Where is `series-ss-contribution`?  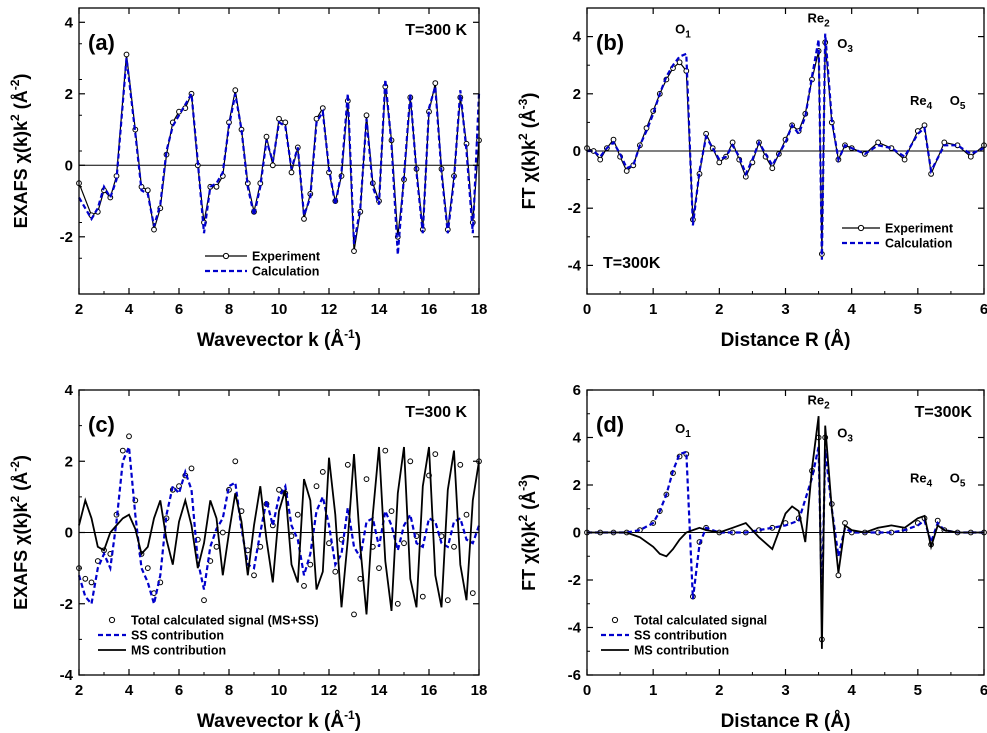
series-ss-contribution is located at coordinates (785, 525).